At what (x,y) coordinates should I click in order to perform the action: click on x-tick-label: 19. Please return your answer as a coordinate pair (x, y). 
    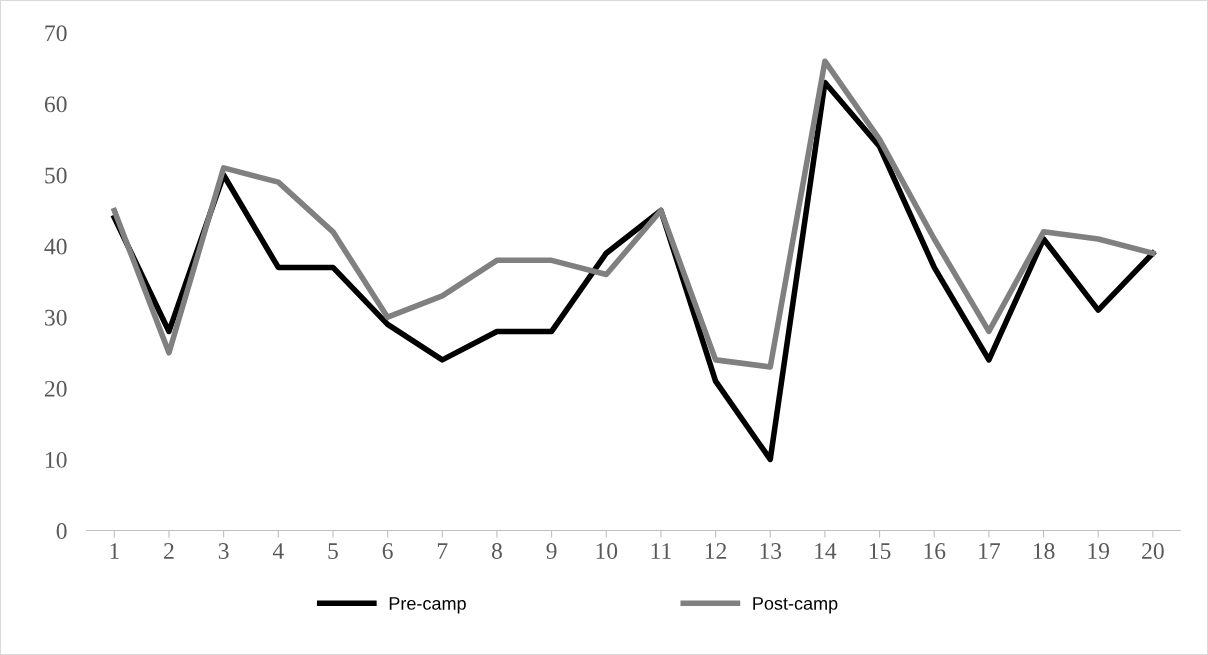
    Looking at the image, I should click on (1099, 551).